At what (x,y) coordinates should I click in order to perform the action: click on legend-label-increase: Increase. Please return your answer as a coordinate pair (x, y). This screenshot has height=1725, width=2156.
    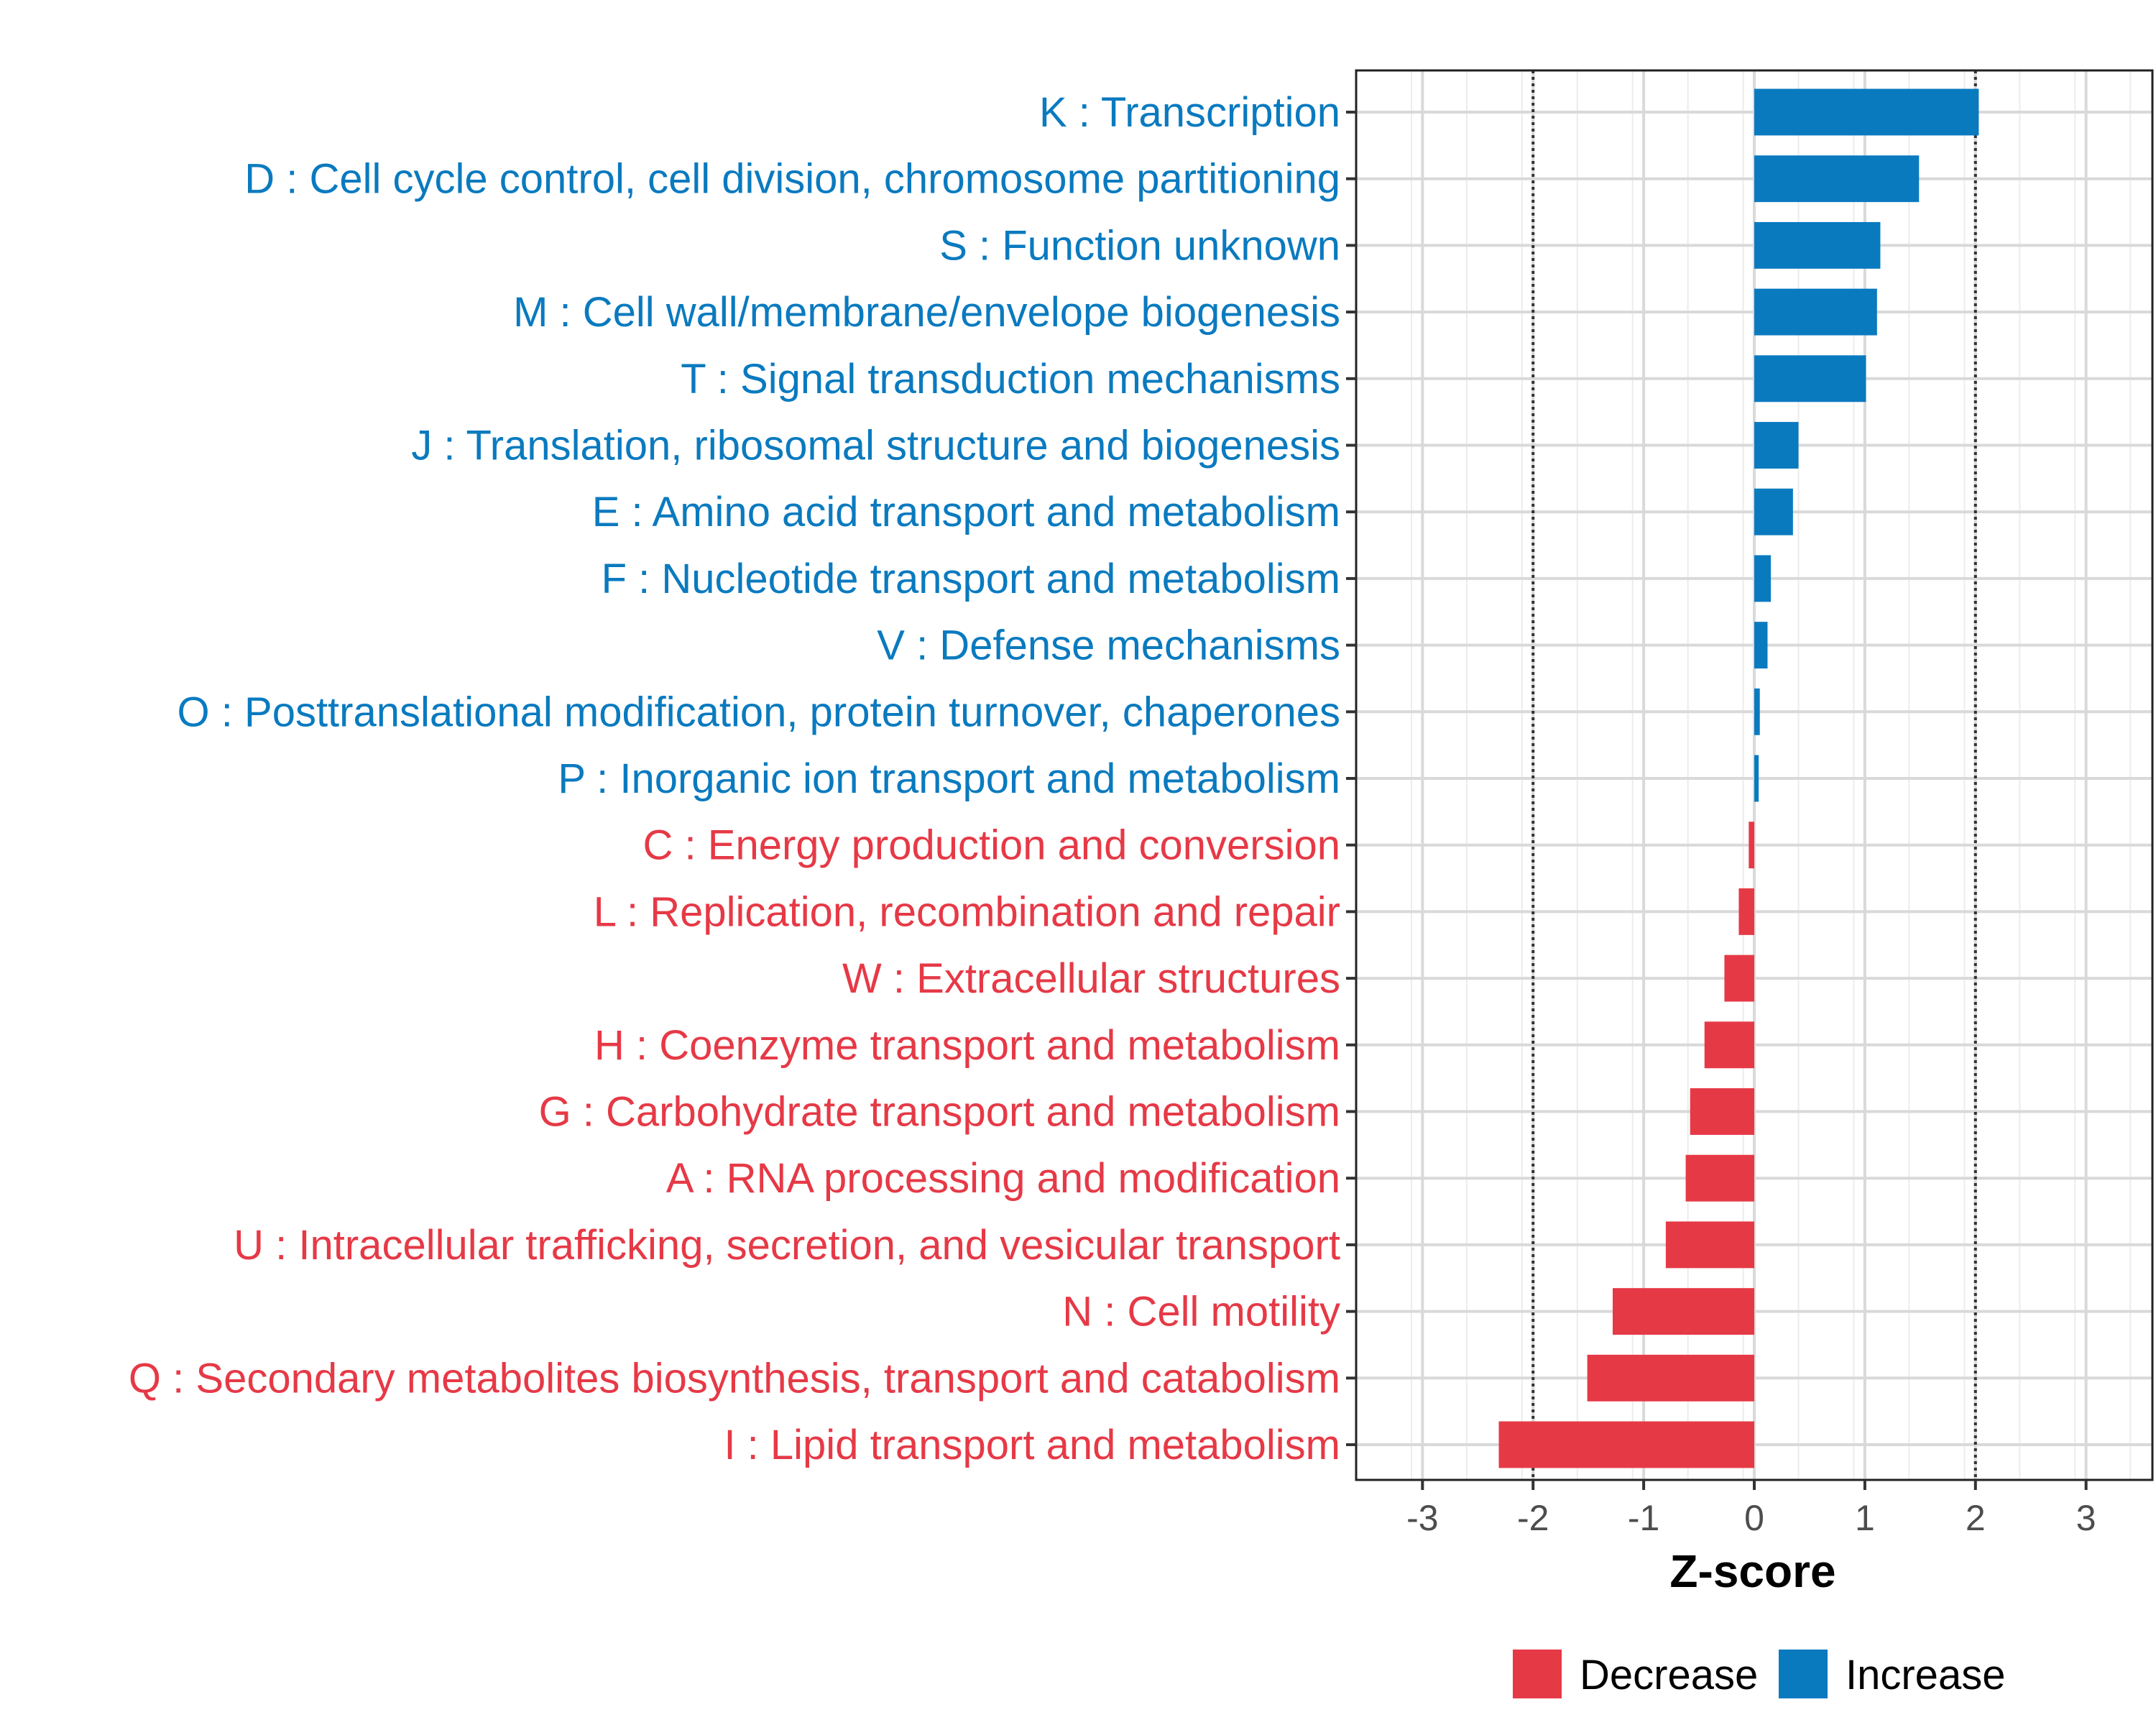
    Looking at the image, I should click on (1925, 1675).